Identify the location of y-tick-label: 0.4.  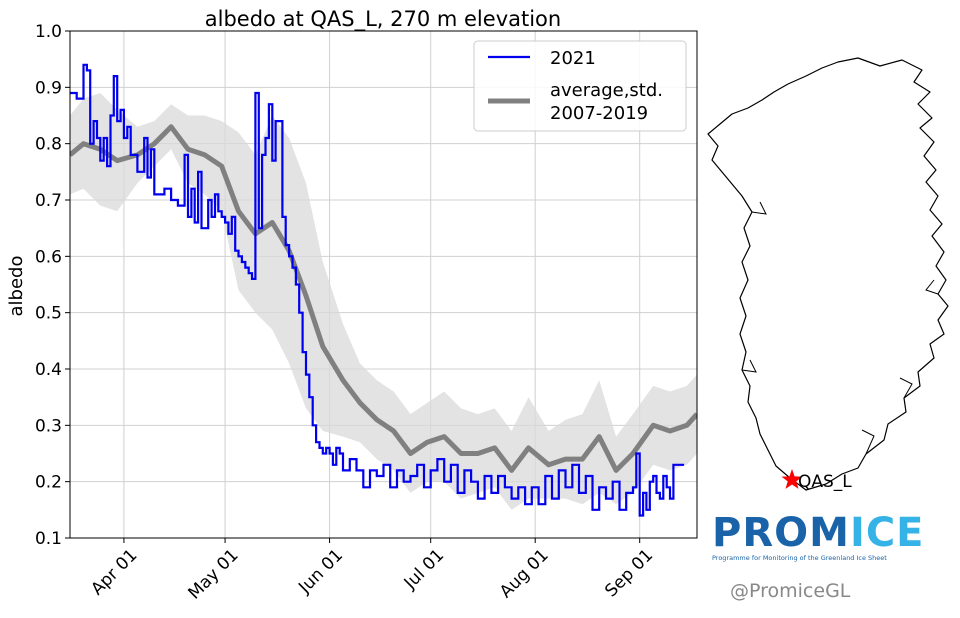
(48, 370).